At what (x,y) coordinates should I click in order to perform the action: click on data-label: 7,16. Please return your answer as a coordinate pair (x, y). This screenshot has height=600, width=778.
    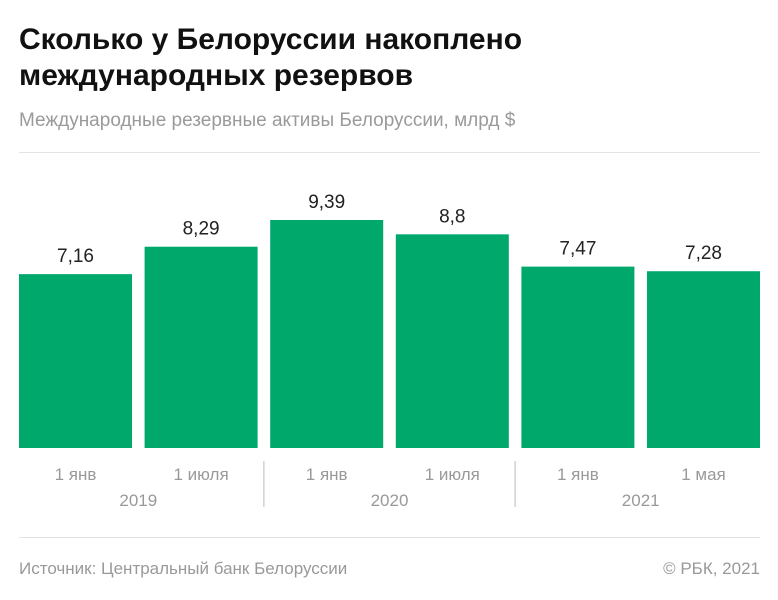
    Looking at the image, I should click on (75, 256).